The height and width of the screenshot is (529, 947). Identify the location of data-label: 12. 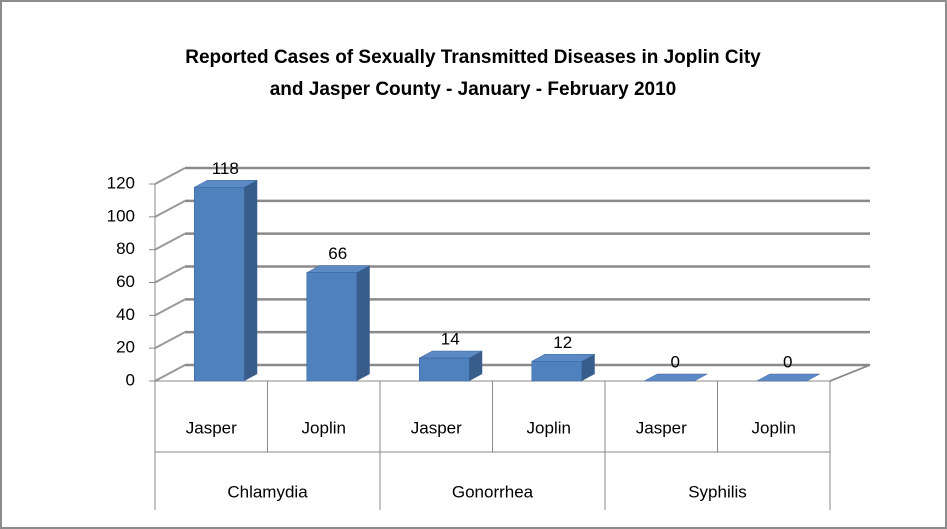
(562, 342).